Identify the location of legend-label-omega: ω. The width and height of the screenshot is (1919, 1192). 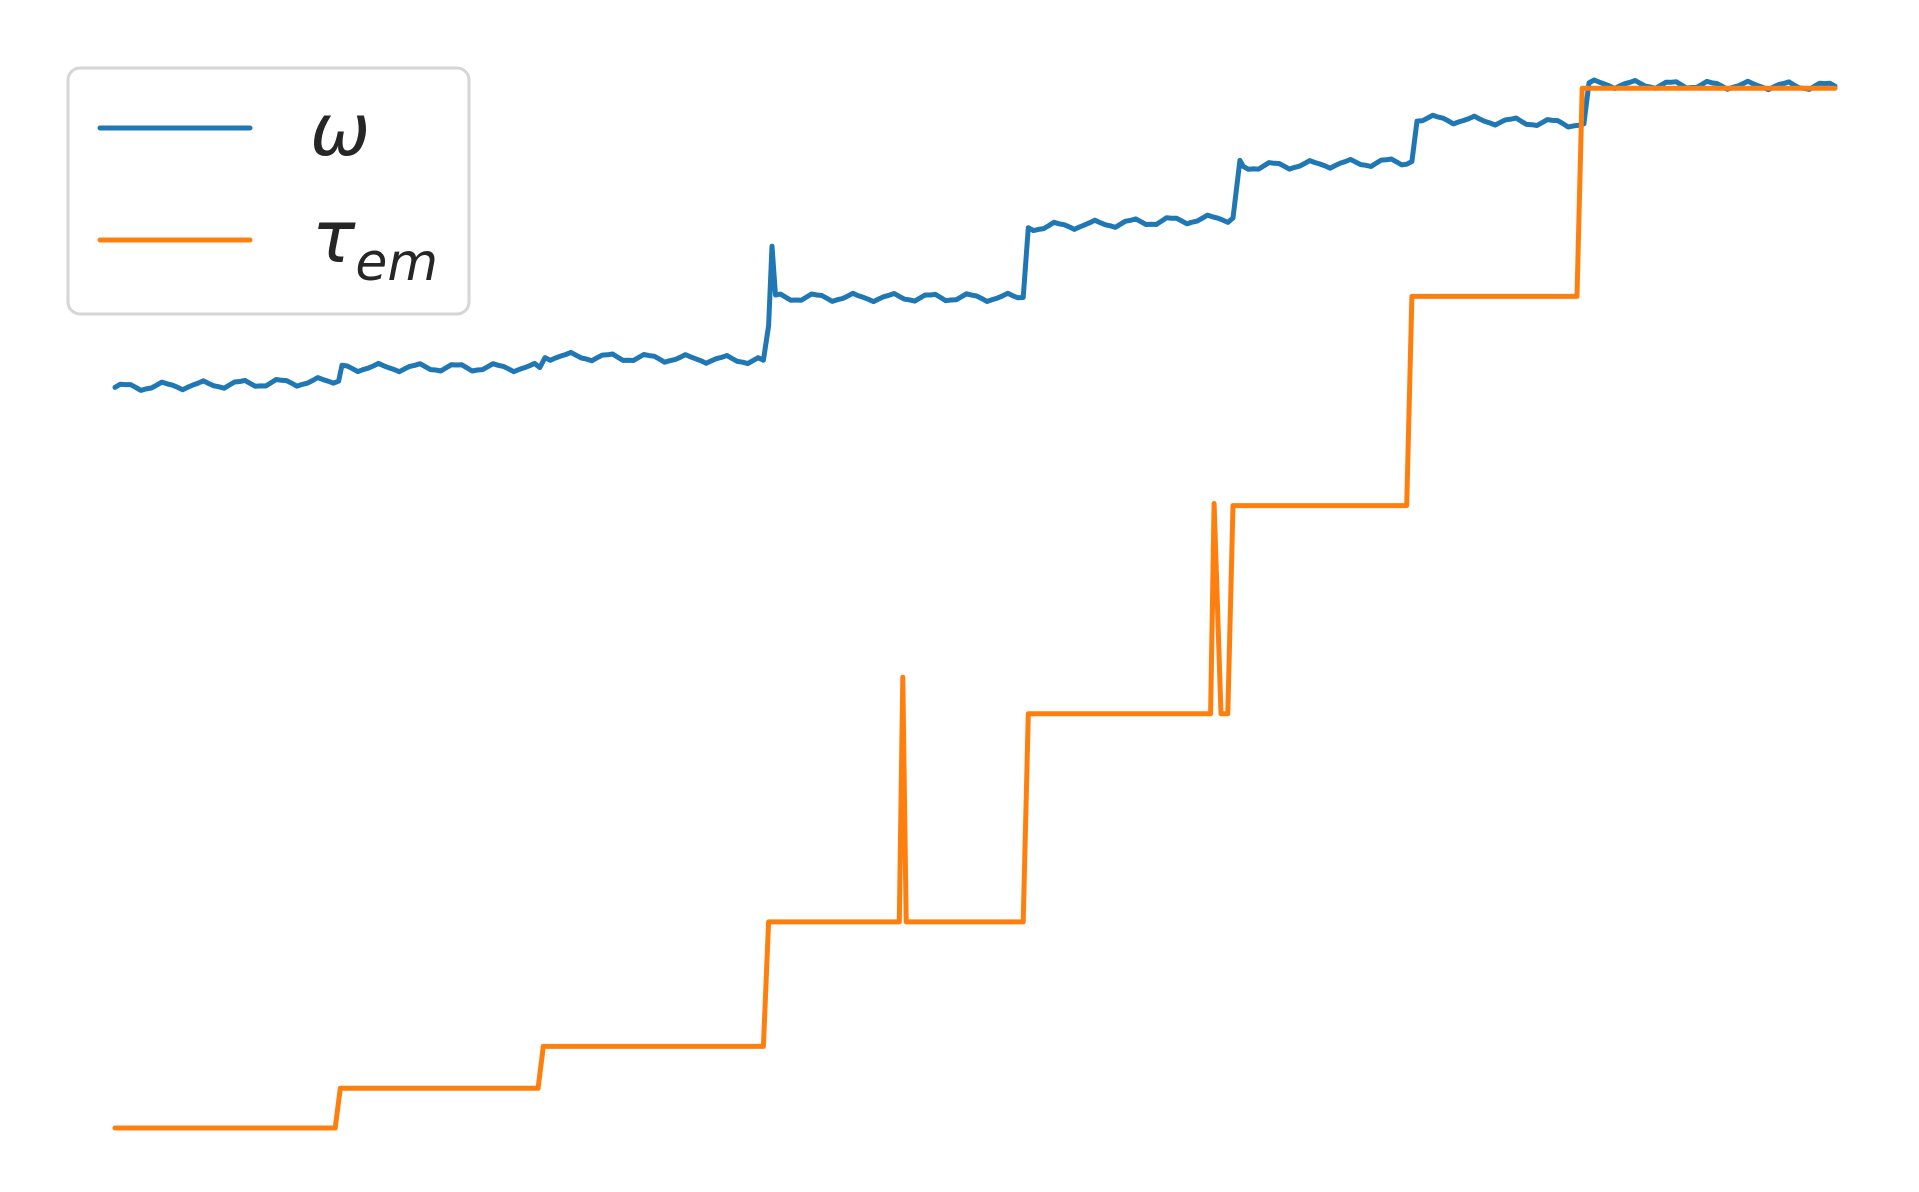
(340, 130).